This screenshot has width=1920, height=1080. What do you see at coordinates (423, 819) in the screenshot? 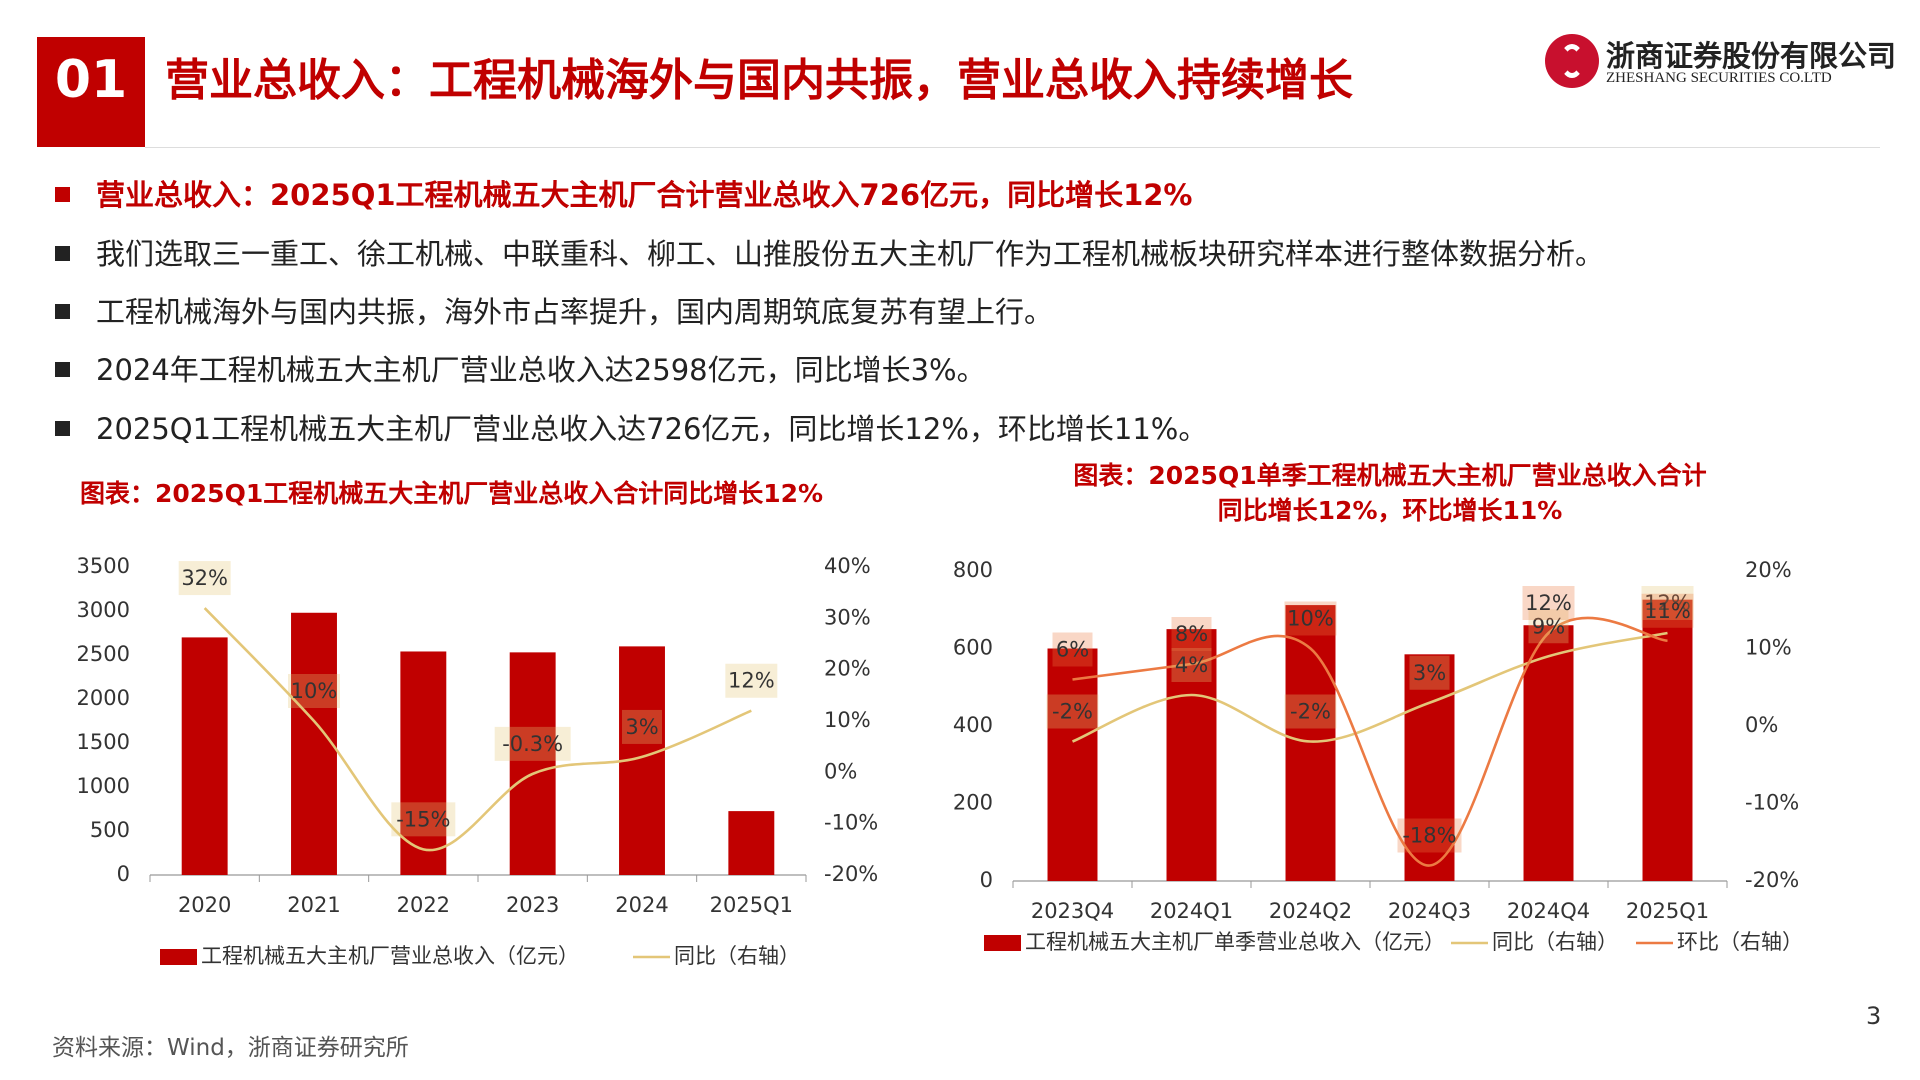
I see `data-label: -15%` at bounding box center [423, 819].